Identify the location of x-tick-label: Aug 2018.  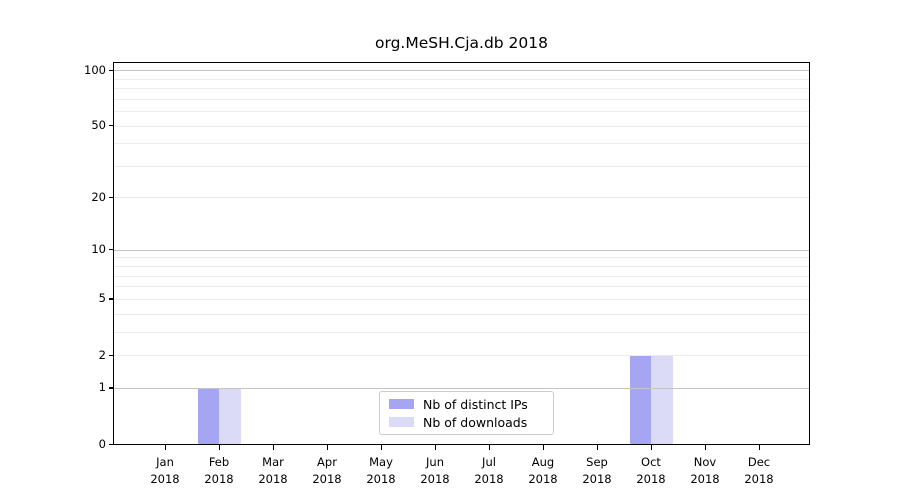
(543, 470).